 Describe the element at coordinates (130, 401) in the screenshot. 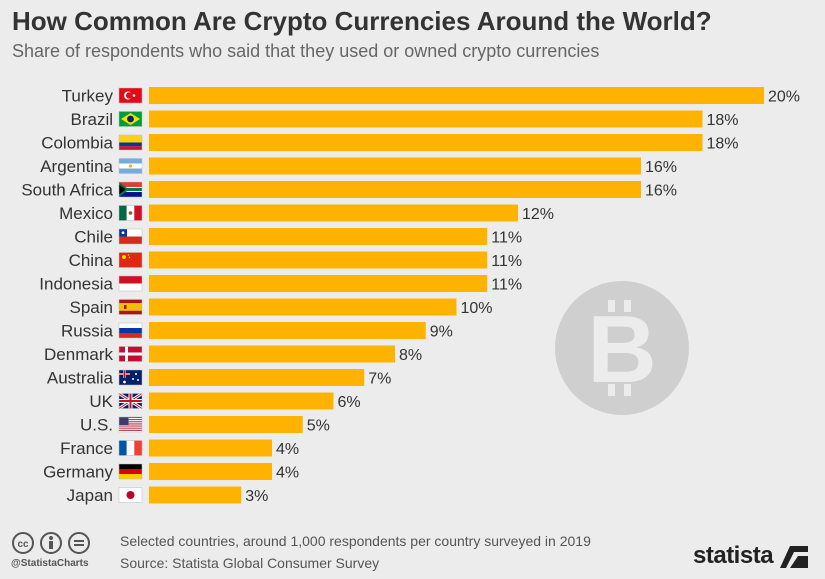

I see `uk-flag` at that location.